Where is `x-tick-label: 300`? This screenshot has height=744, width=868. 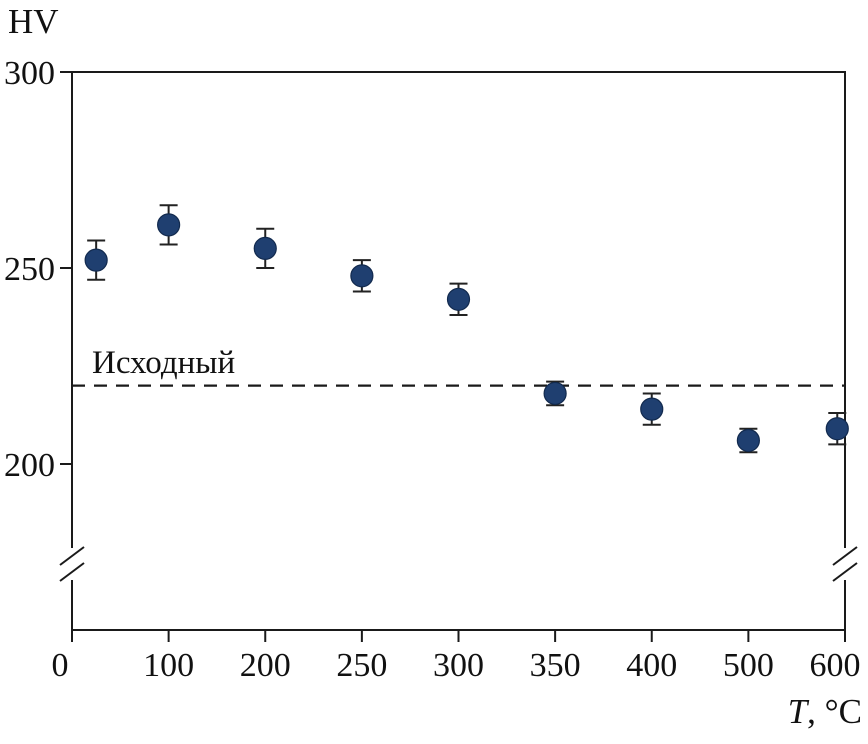 x-tick-label: 300 is located at coordinates (458, 665).